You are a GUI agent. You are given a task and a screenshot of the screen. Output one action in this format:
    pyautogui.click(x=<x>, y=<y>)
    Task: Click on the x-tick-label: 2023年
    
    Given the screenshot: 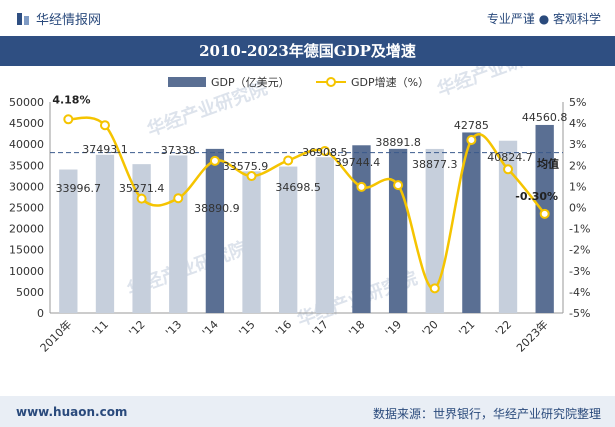 What is the action you would take?
    pyautogui.click(x=531, y=335)
    